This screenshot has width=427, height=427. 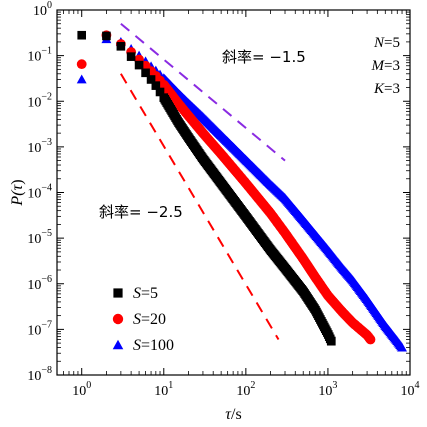 What do you see at coordinates (81, 389) in the screenshot?
I see `x-tick-label: 10⁰` at bounding box center [81, 389].